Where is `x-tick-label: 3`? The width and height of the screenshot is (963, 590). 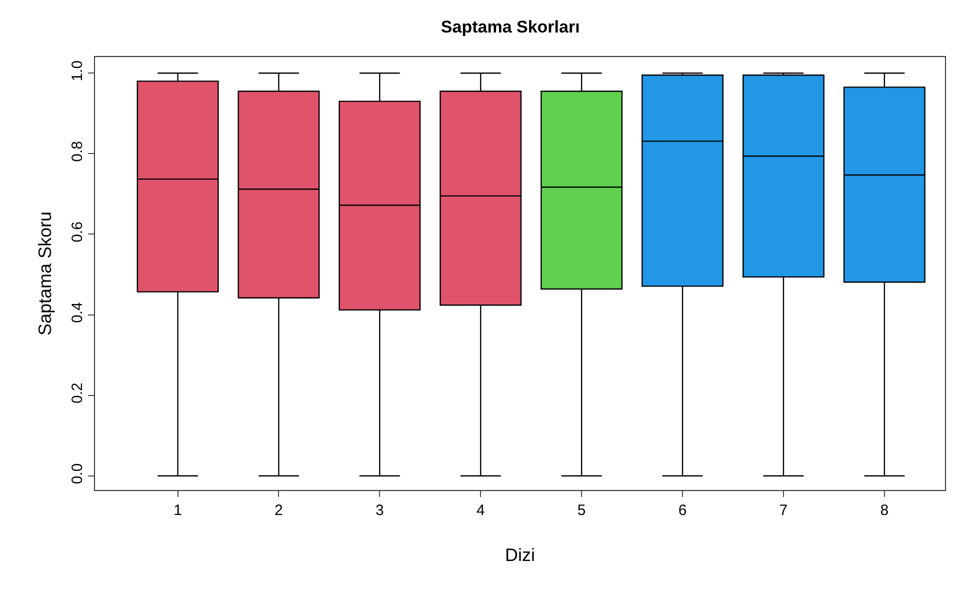
x-tick-label: 3 is located at coordinates (380, 511).